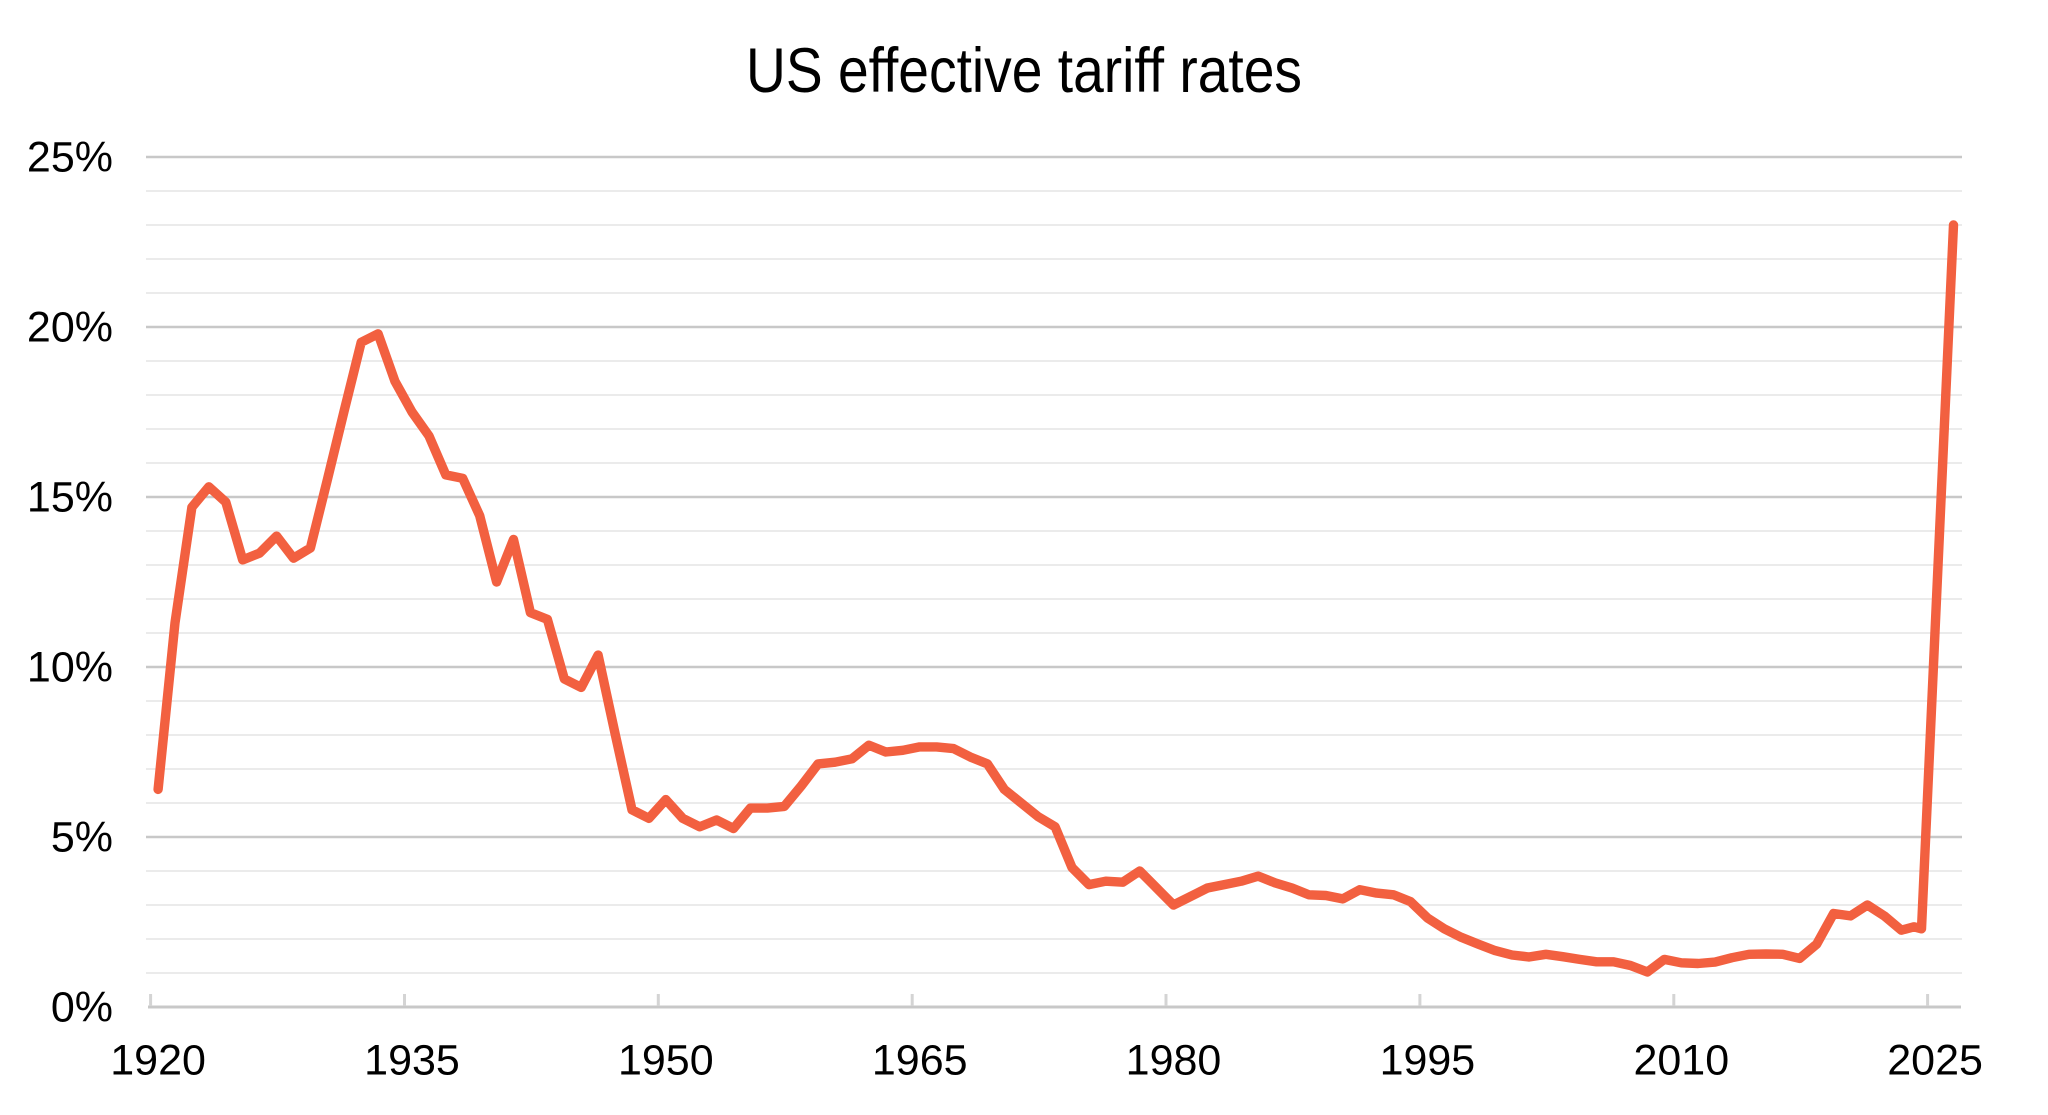 The image size is (2048, 1115). What do you see at coordinates (82, 1008) in the screenshot?
I see `svg-text: 0%` at bounding box center [82, 1008].